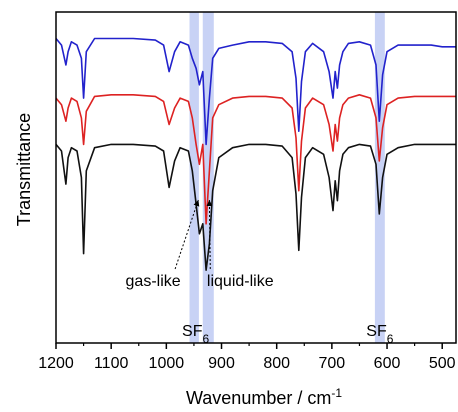  What do you see at coordinates (24, 169) in the screenshot?
I see `y-axis-label: Transmittance` at bounding box center [24, 169].